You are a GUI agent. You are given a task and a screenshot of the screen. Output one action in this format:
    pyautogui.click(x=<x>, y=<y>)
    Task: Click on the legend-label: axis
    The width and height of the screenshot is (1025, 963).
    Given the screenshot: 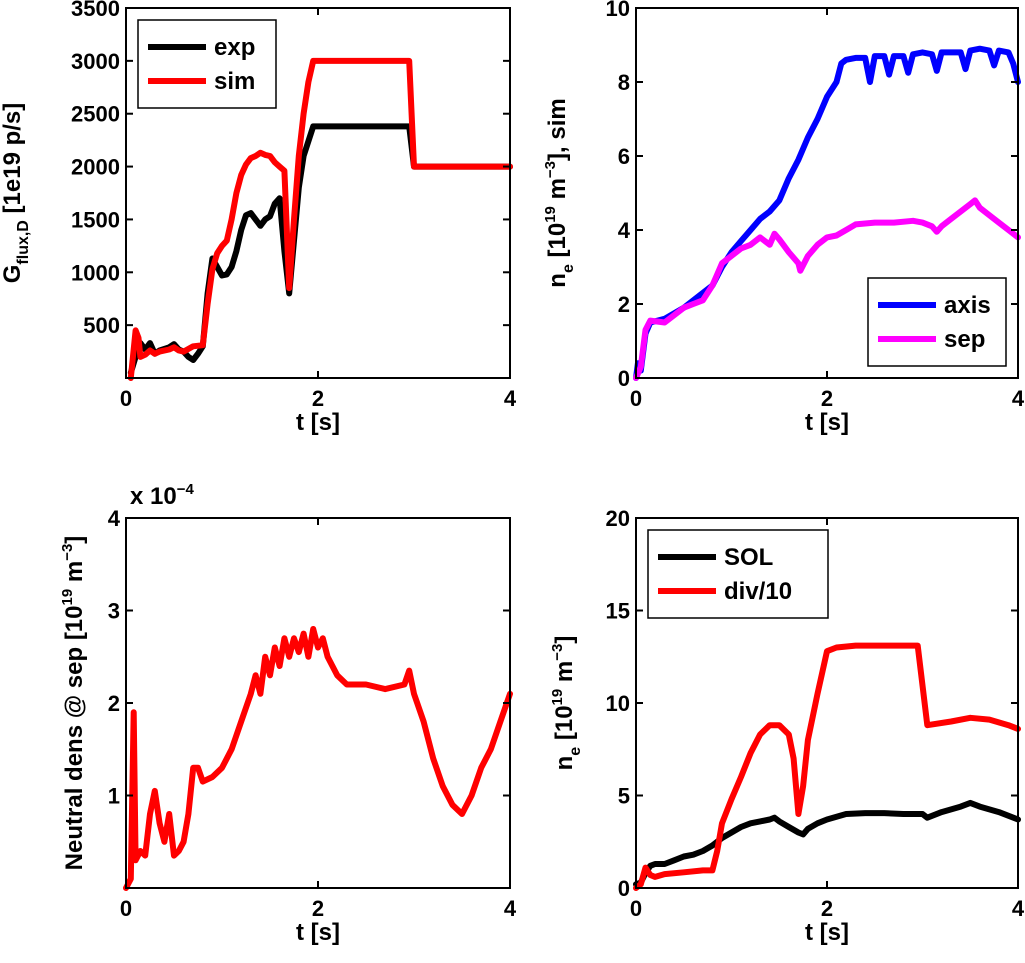 What is the action you would take?
    pyautogui.click(x=967, y=305)
    